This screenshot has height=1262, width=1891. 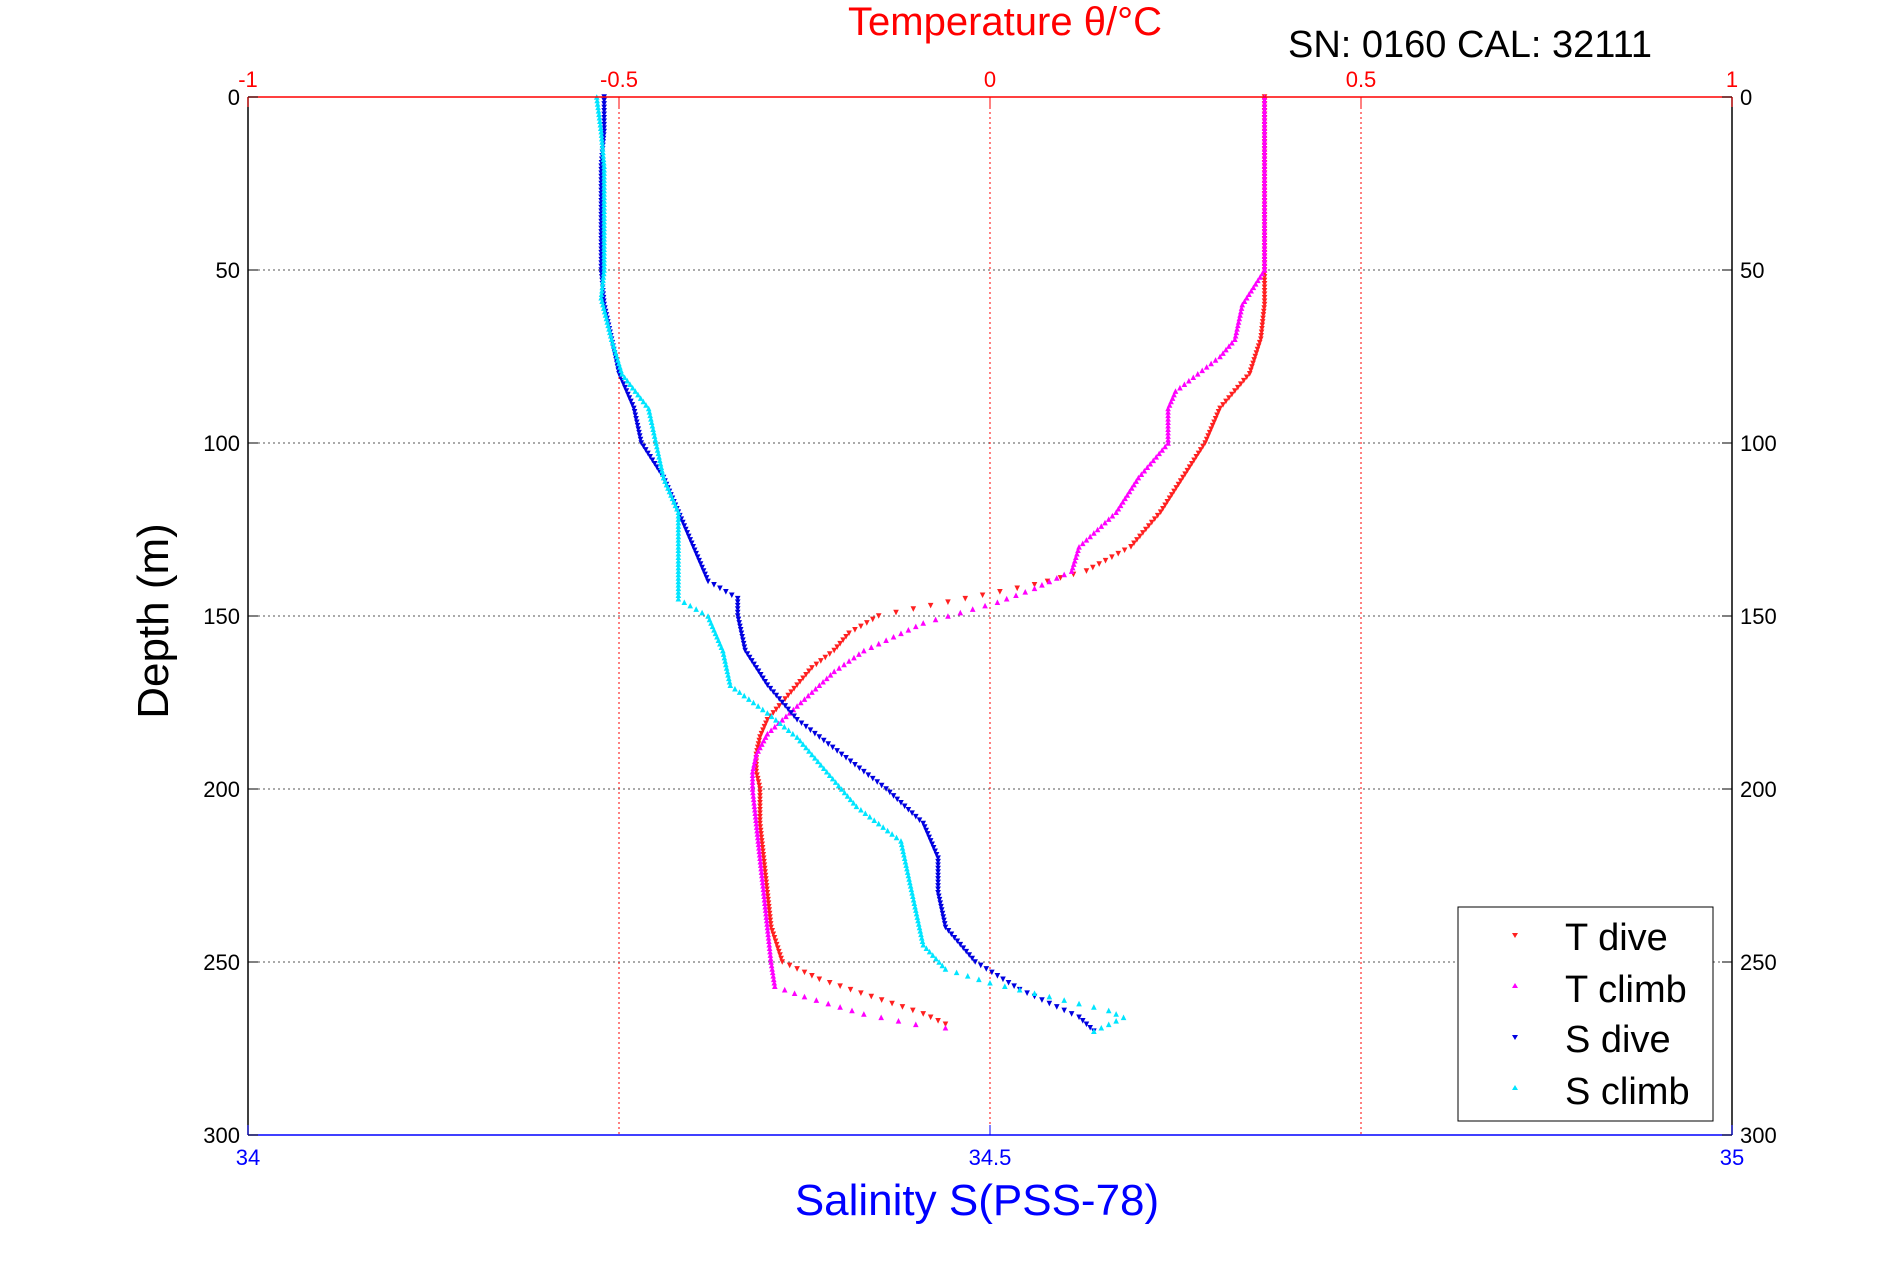 I want to click on legend-entry-t-climb: T climb, so click(x=1599, y=990).